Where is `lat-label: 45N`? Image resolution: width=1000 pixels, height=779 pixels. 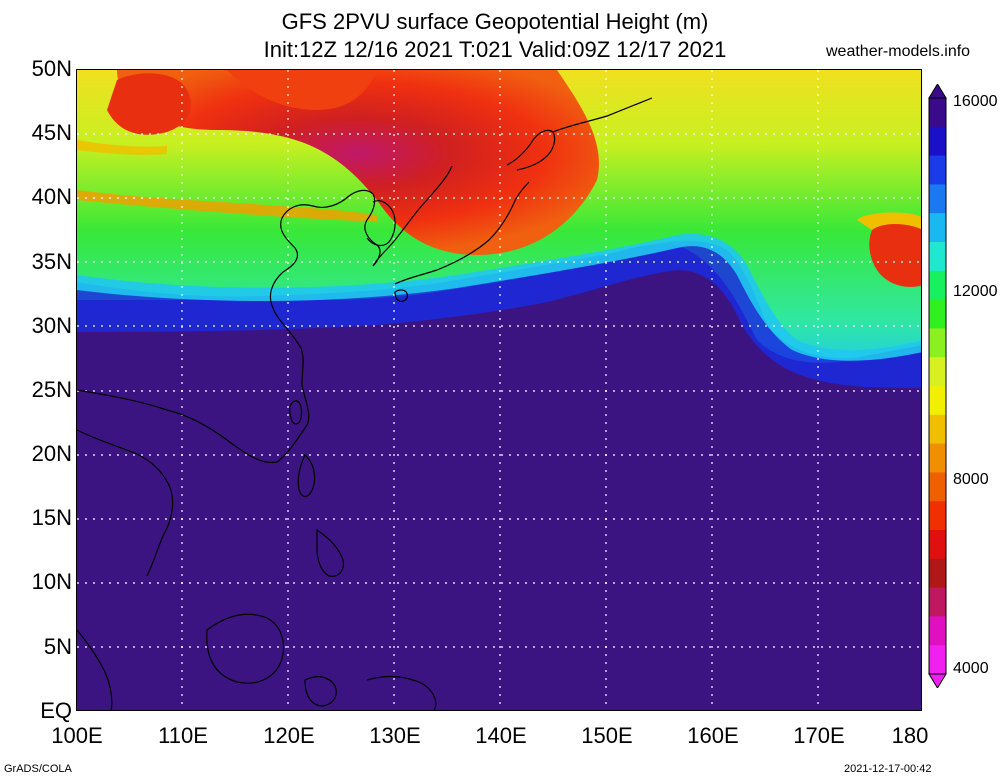
lat-label: 45N is located at coordinates (51, 132).